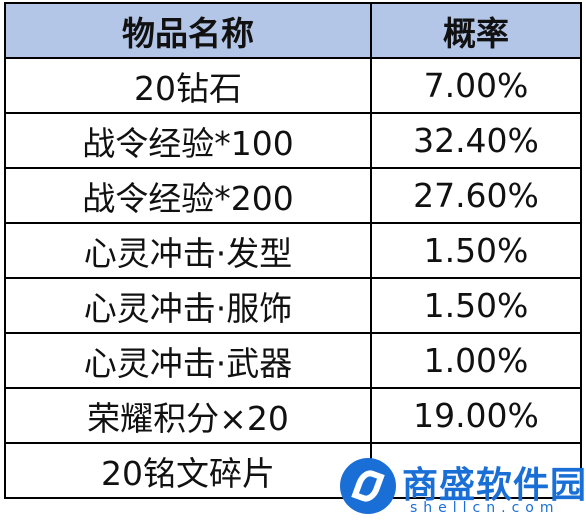  I want to click on table-row: 战令经验*100 32.40%, so click(293, 140).